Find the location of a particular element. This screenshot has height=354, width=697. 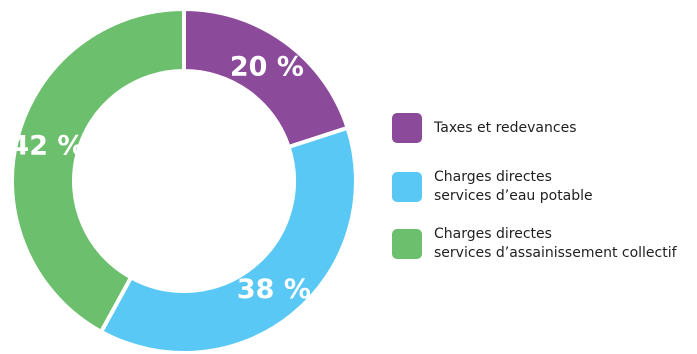

label-taxes: 20 % is located at coordinates (267, 66).